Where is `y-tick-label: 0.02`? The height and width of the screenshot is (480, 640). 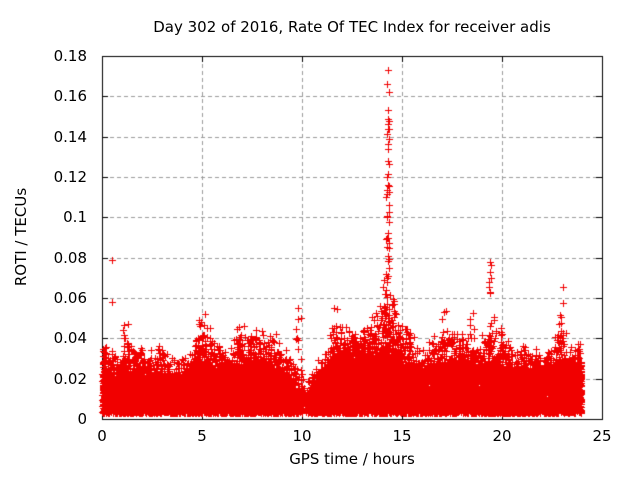 y-tick-label: 0.02 is located at coordinates (70, 379).